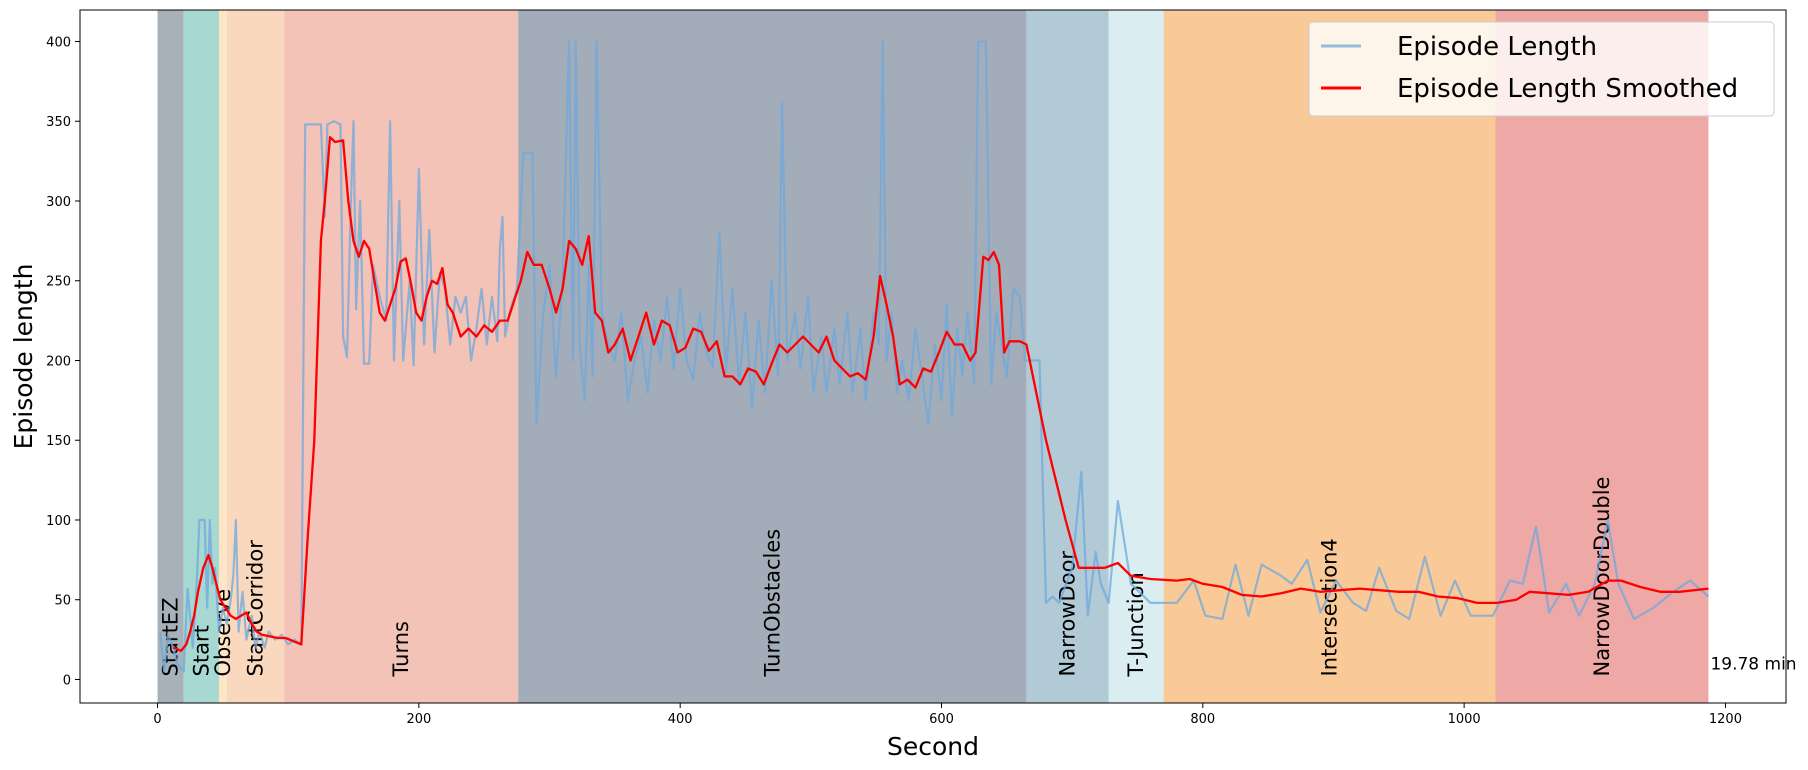  I want to click on x-tick-label: 200, so click(418, 719).